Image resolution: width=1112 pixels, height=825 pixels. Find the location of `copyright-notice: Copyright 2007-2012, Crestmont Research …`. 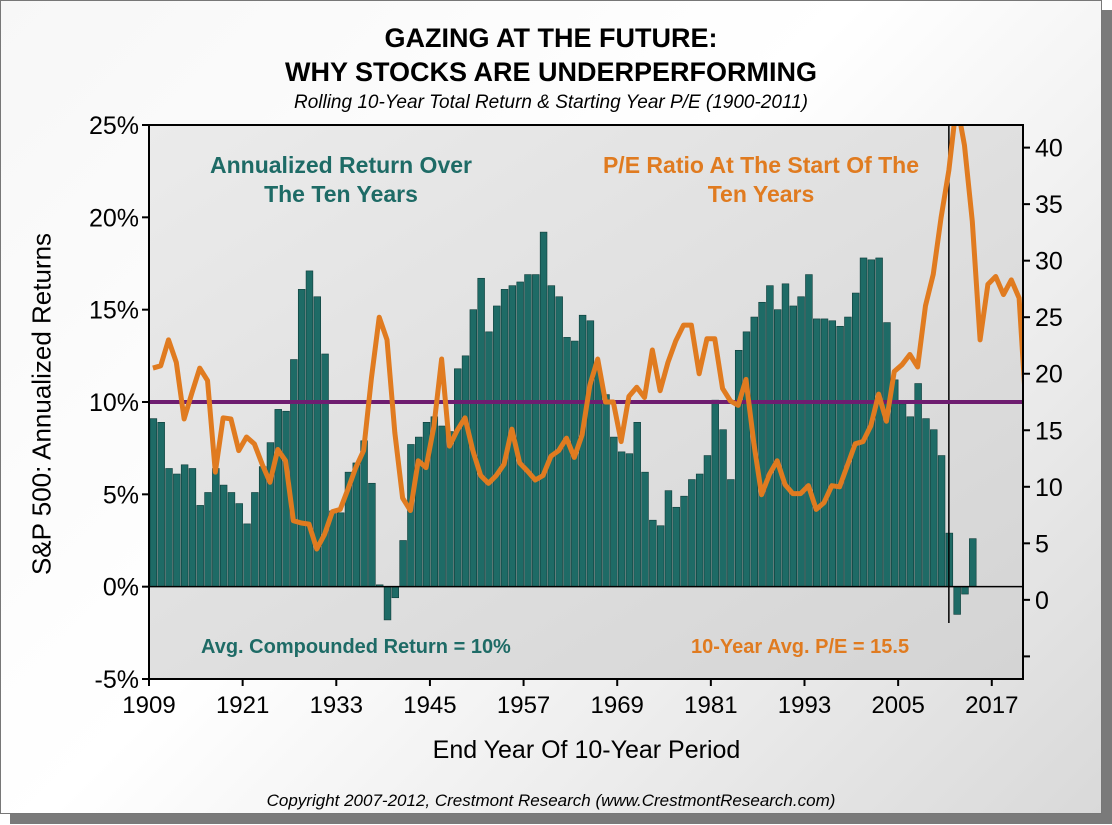

copyright-notice: Copyright 2007-2012, Crestmont Research … is located at coordinates (551, 800).